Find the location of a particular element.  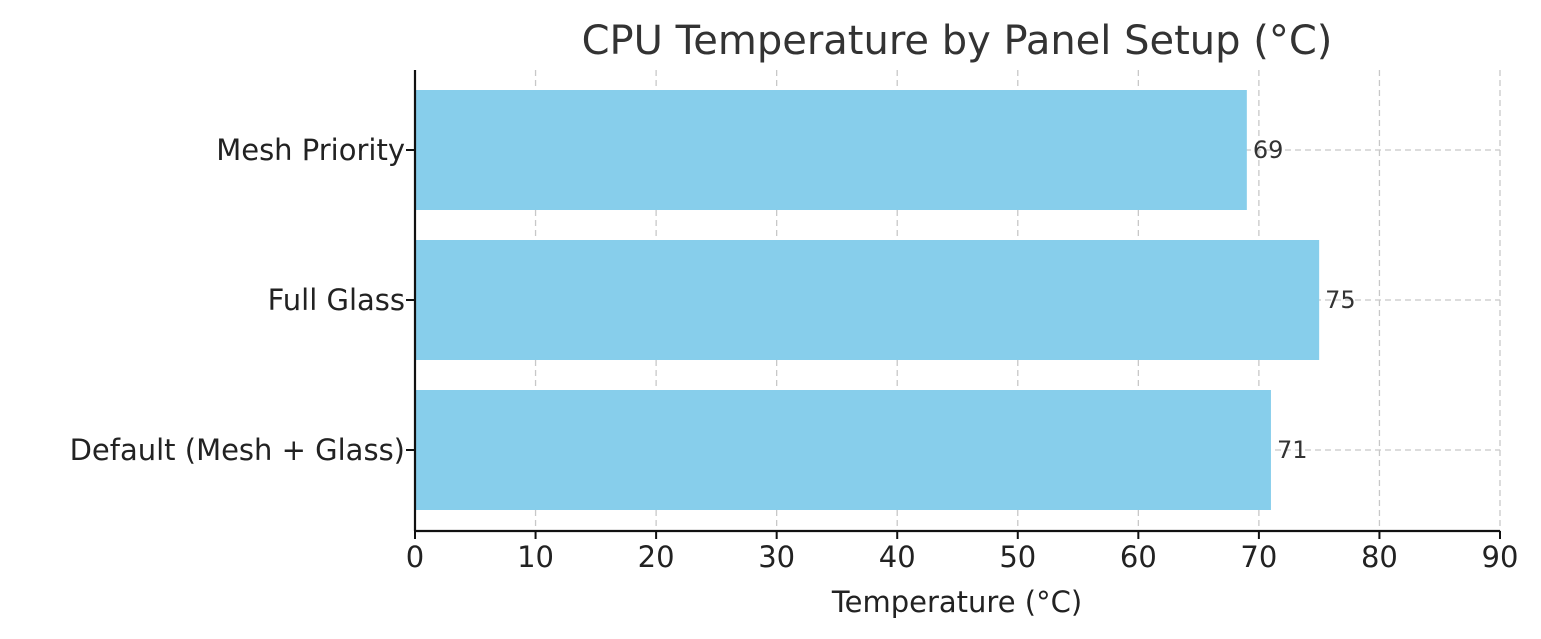

x-tick-label: 30 is located at coordinates (776, 557).